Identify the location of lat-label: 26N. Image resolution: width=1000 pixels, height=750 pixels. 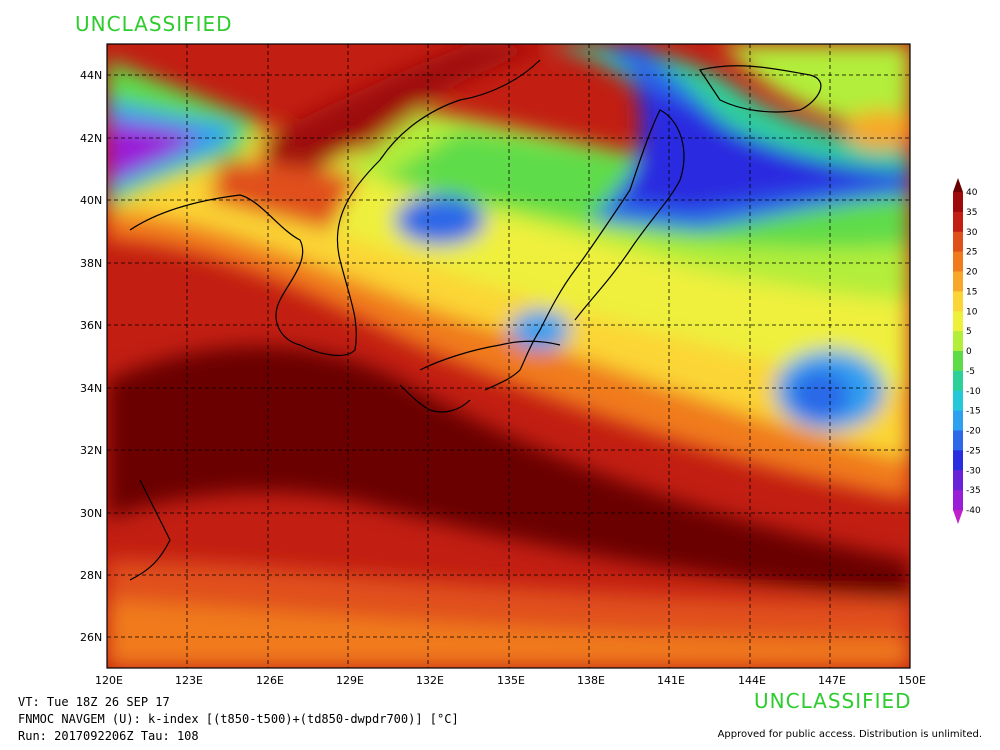
(91, 637).